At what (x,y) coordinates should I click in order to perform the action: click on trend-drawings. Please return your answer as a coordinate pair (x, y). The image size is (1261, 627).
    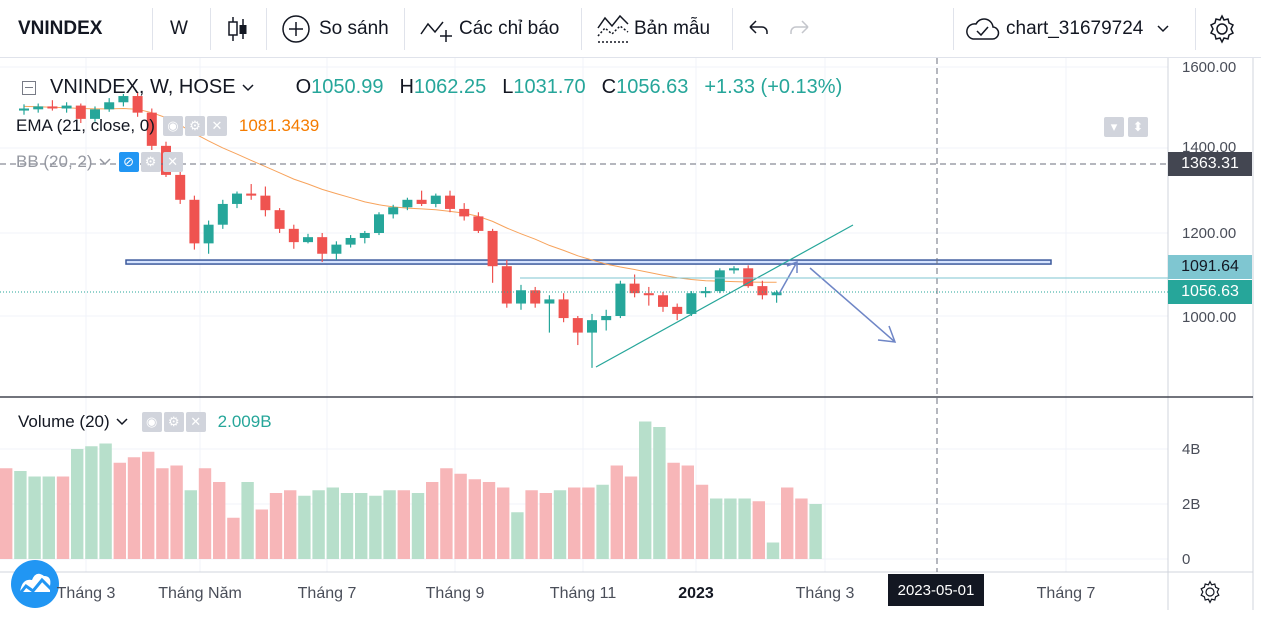
    Looking at the image, I should click on (746, 296).